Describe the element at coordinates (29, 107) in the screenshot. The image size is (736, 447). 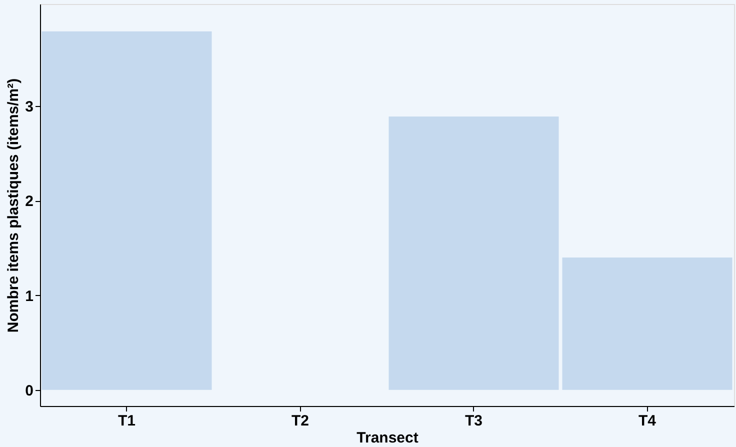
I see `y-tick-label: 3` at that location.